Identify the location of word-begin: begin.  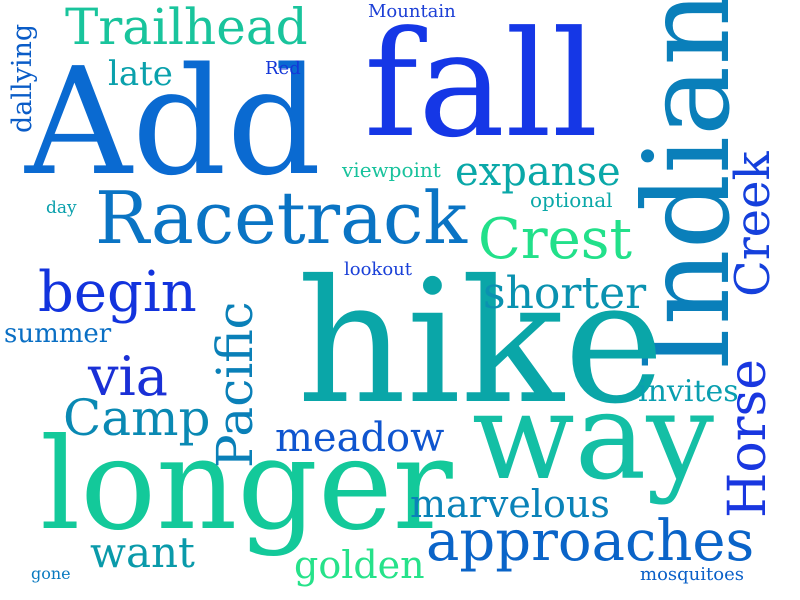
(117, 292).